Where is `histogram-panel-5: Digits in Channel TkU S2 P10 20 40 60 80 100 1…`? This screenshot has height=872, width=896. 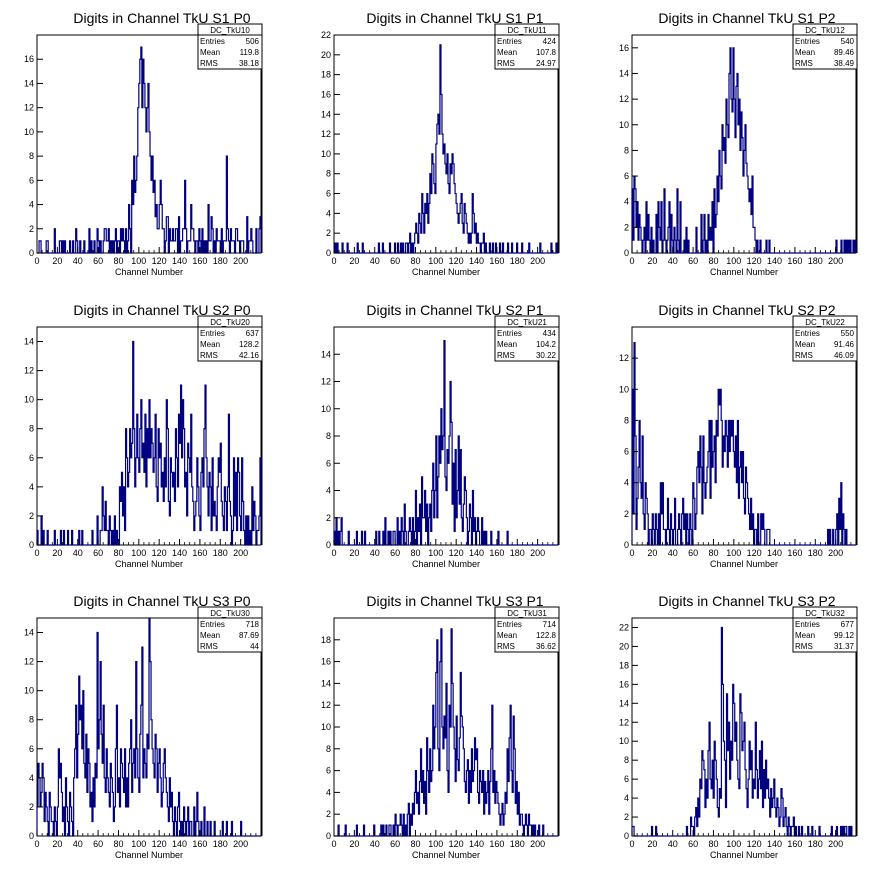 histogram-panel-5: Digits in Channel TkU S2 P10 20 40 60 80 100 1… is located at coordinates (440, 435).